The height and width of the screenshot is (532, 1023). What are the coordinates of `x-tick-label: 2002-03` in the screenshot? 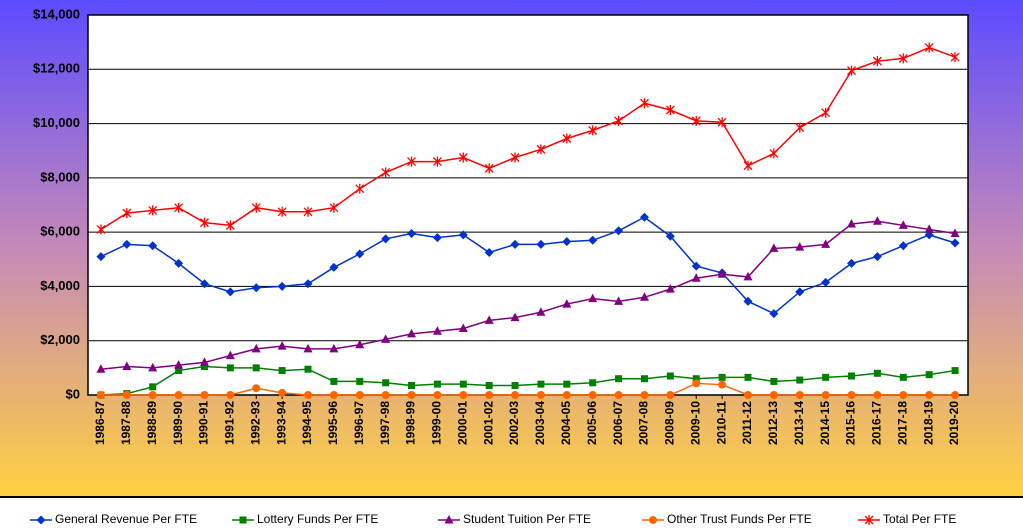 It's located at (514, 423).